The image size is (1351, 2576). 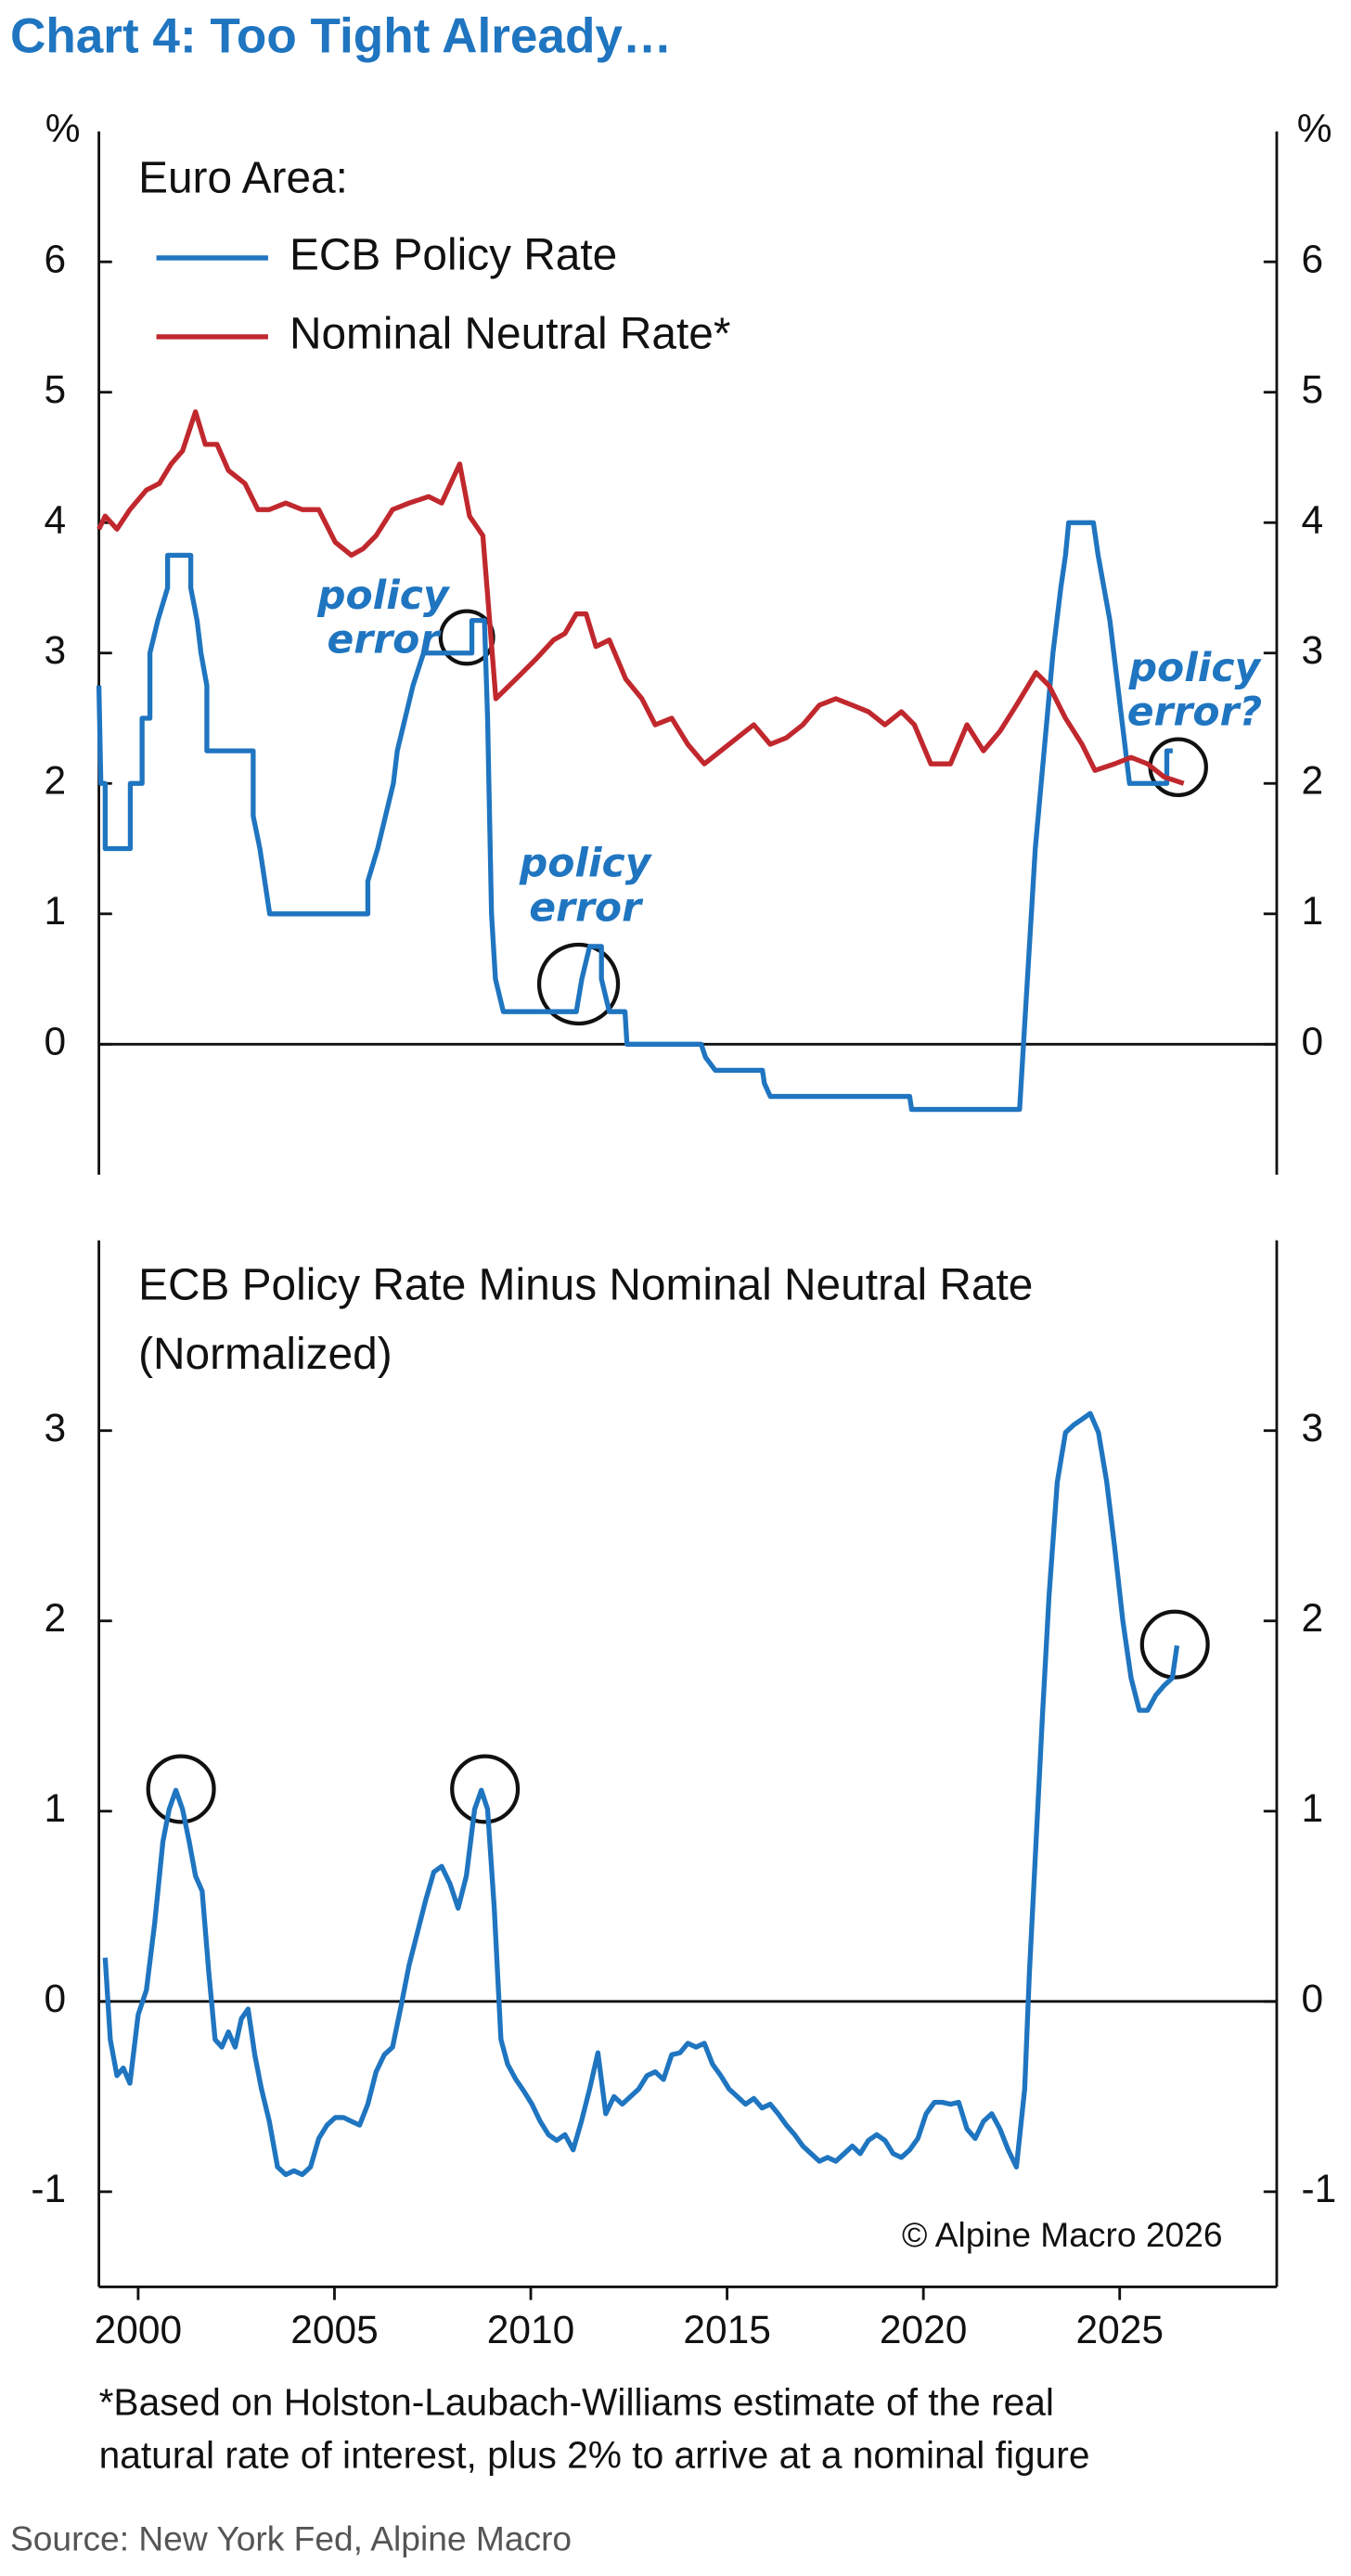 I want to click on legend-label: ECB Policy Rate, so click(x=453, y=255).